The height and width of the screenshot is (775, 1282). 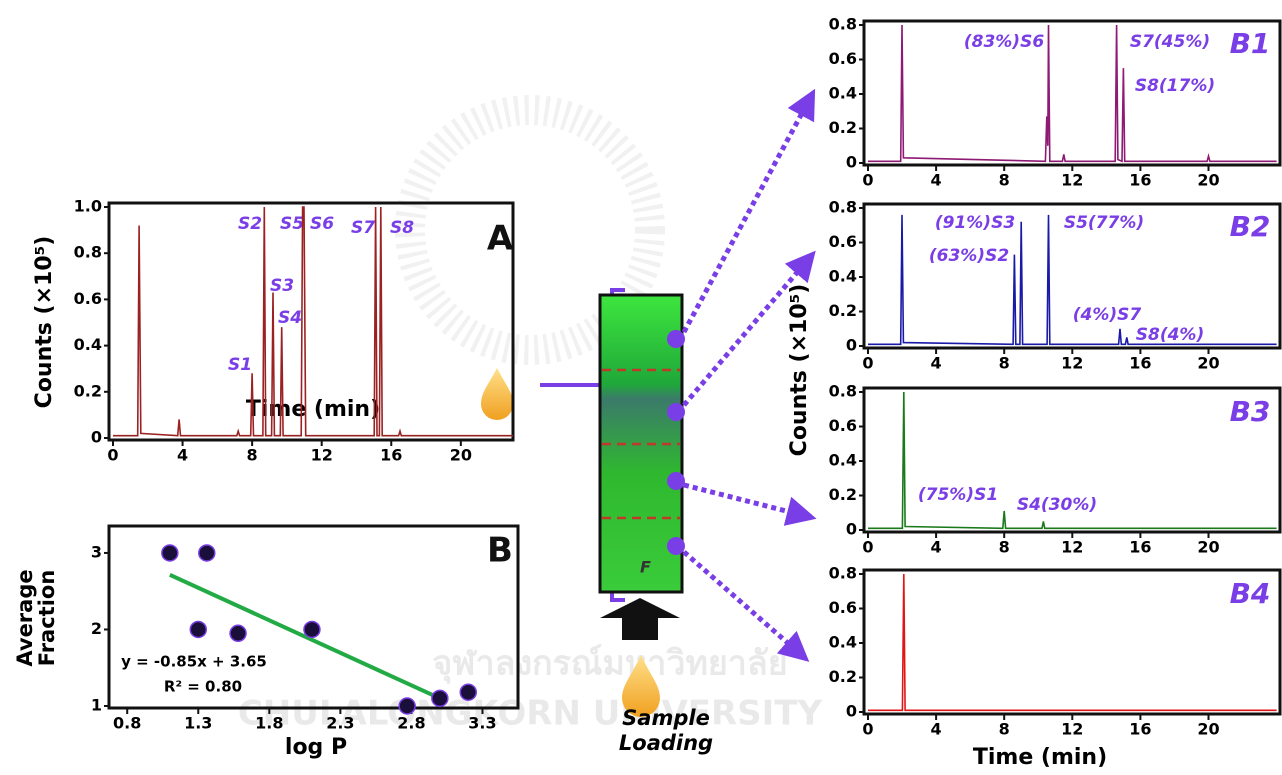 What do you see at coordinates (1250, 226) in the screenshot?
I see `panel-title: B2` at bounding box center [1250, 226].